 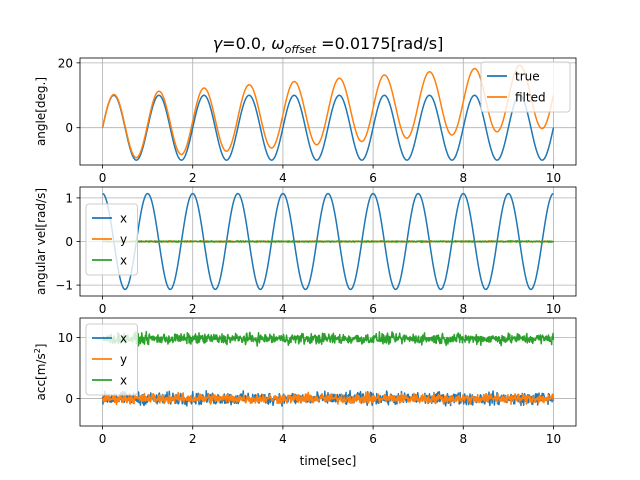 I want to click on y-tick-label: 20, so click(x=65, y=63).